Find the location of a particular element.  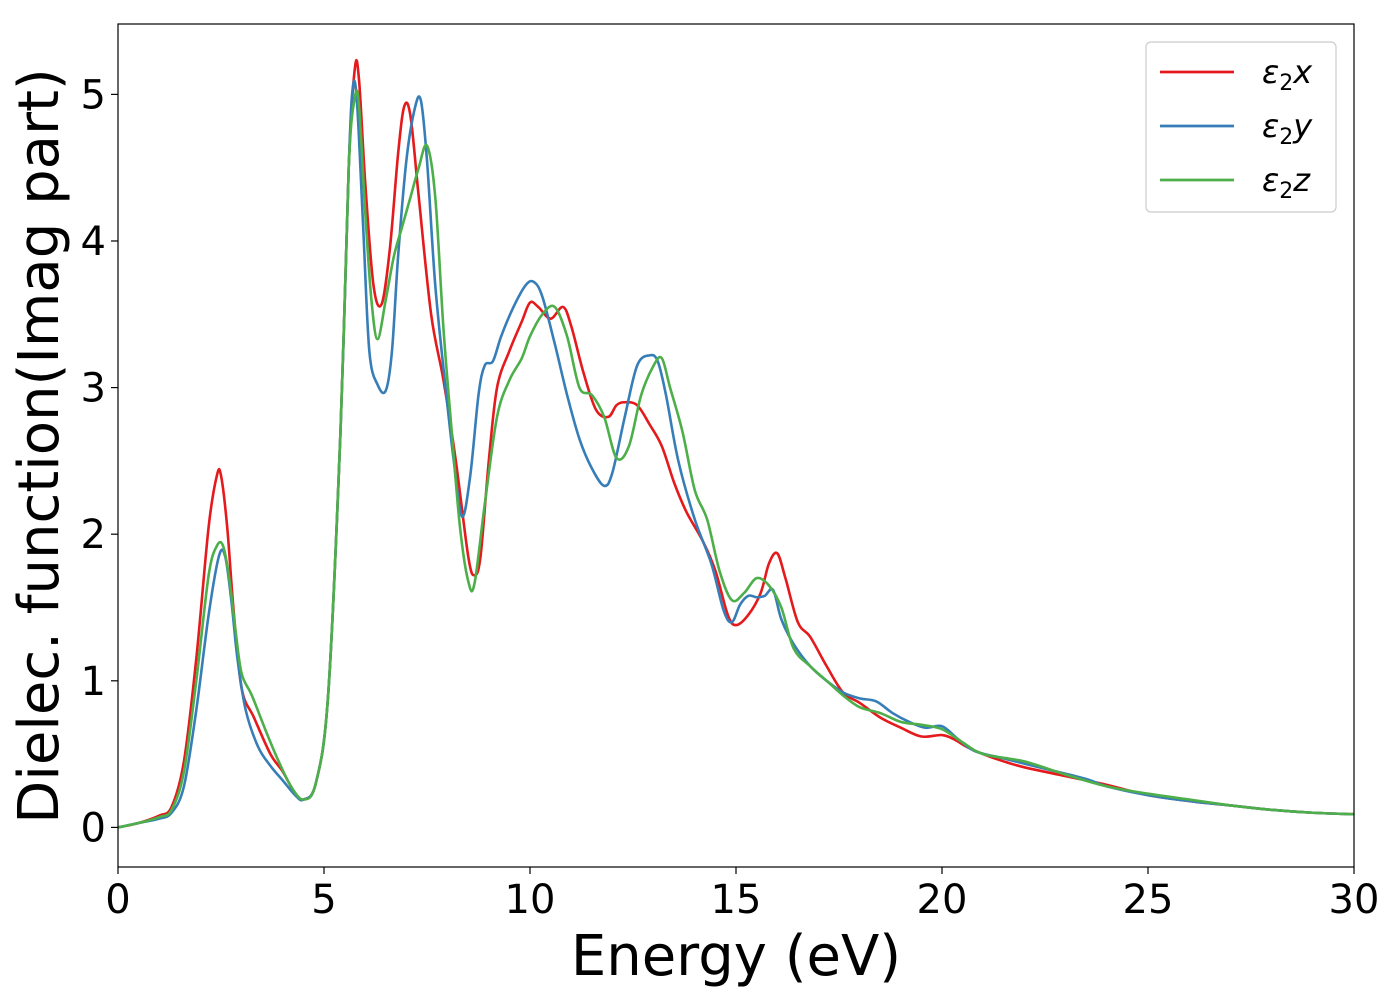

y-tick-label: 3 is located at coordinates (93, 389).